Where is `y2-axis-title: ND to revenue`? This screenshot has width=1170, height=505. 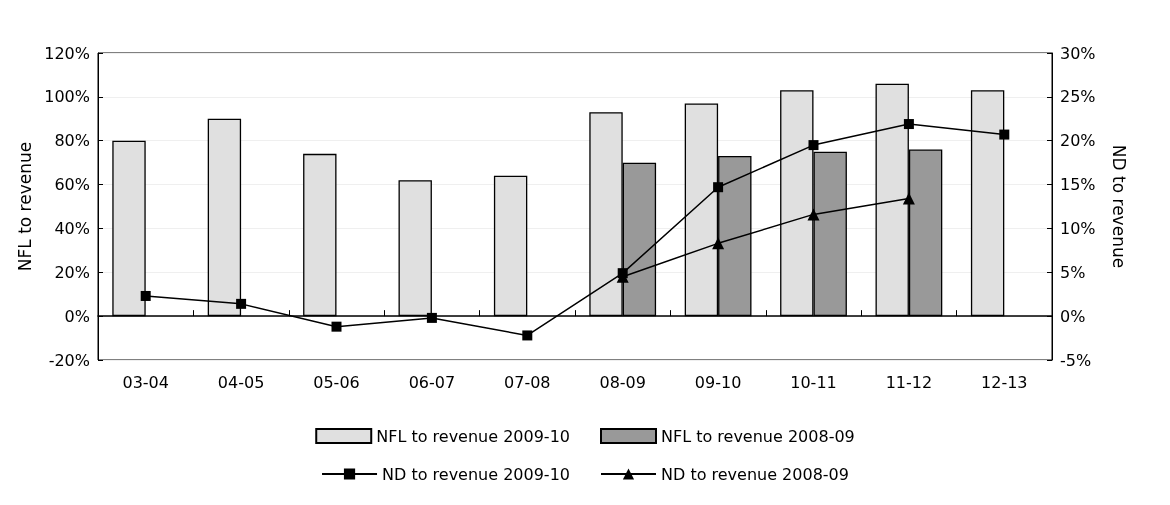
y2-axis-title: ND to revenue is located at coordinates (1118, 206).